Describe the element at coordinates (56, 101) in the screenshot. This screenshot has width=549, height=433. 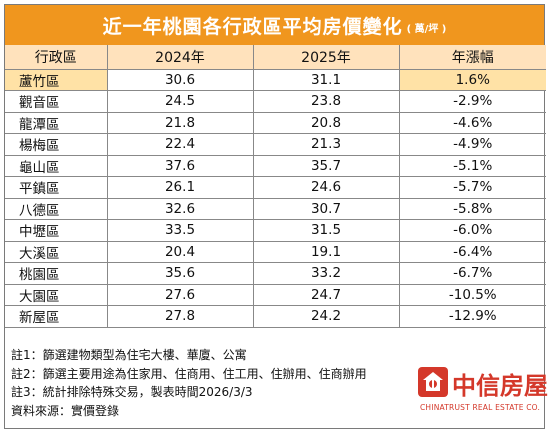
I see `cell-area: 觀音區` at that location.